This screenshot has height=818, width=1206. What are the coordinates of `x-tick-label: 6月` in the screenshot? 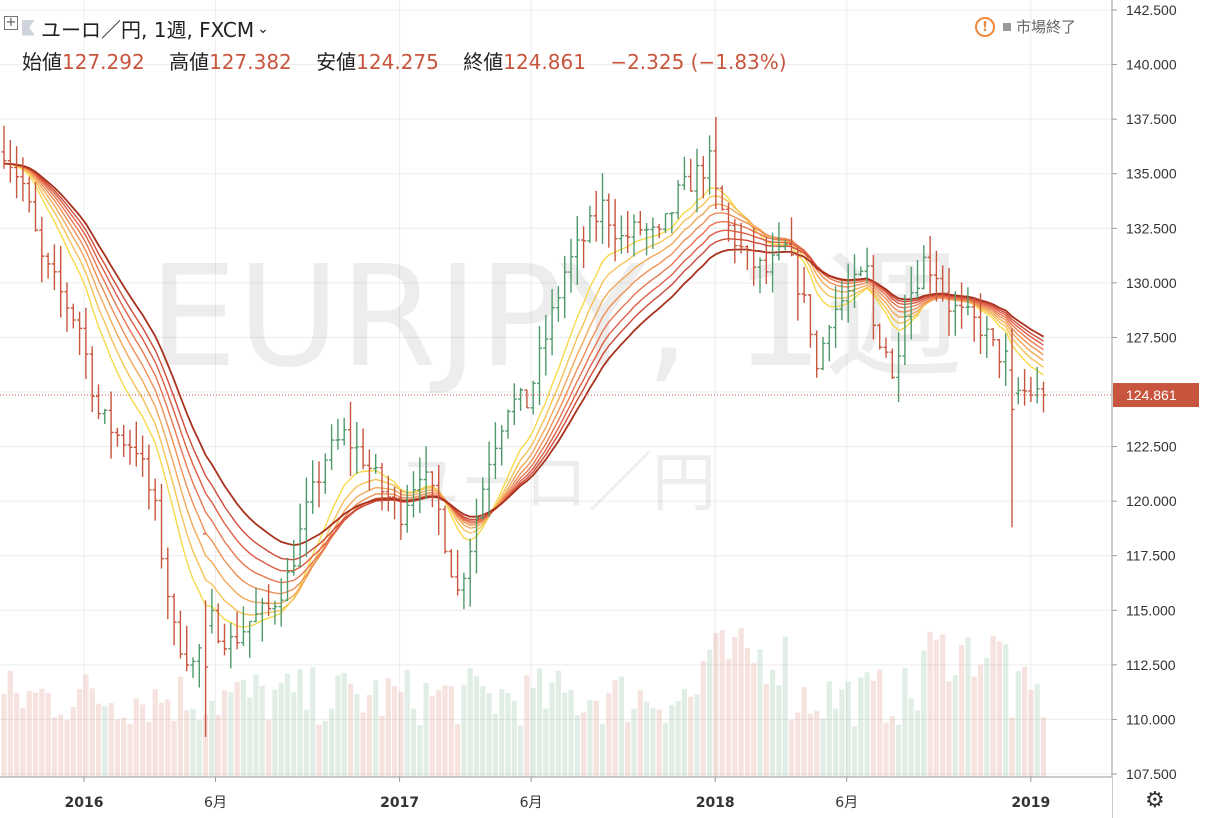 It's located at (846, 803).